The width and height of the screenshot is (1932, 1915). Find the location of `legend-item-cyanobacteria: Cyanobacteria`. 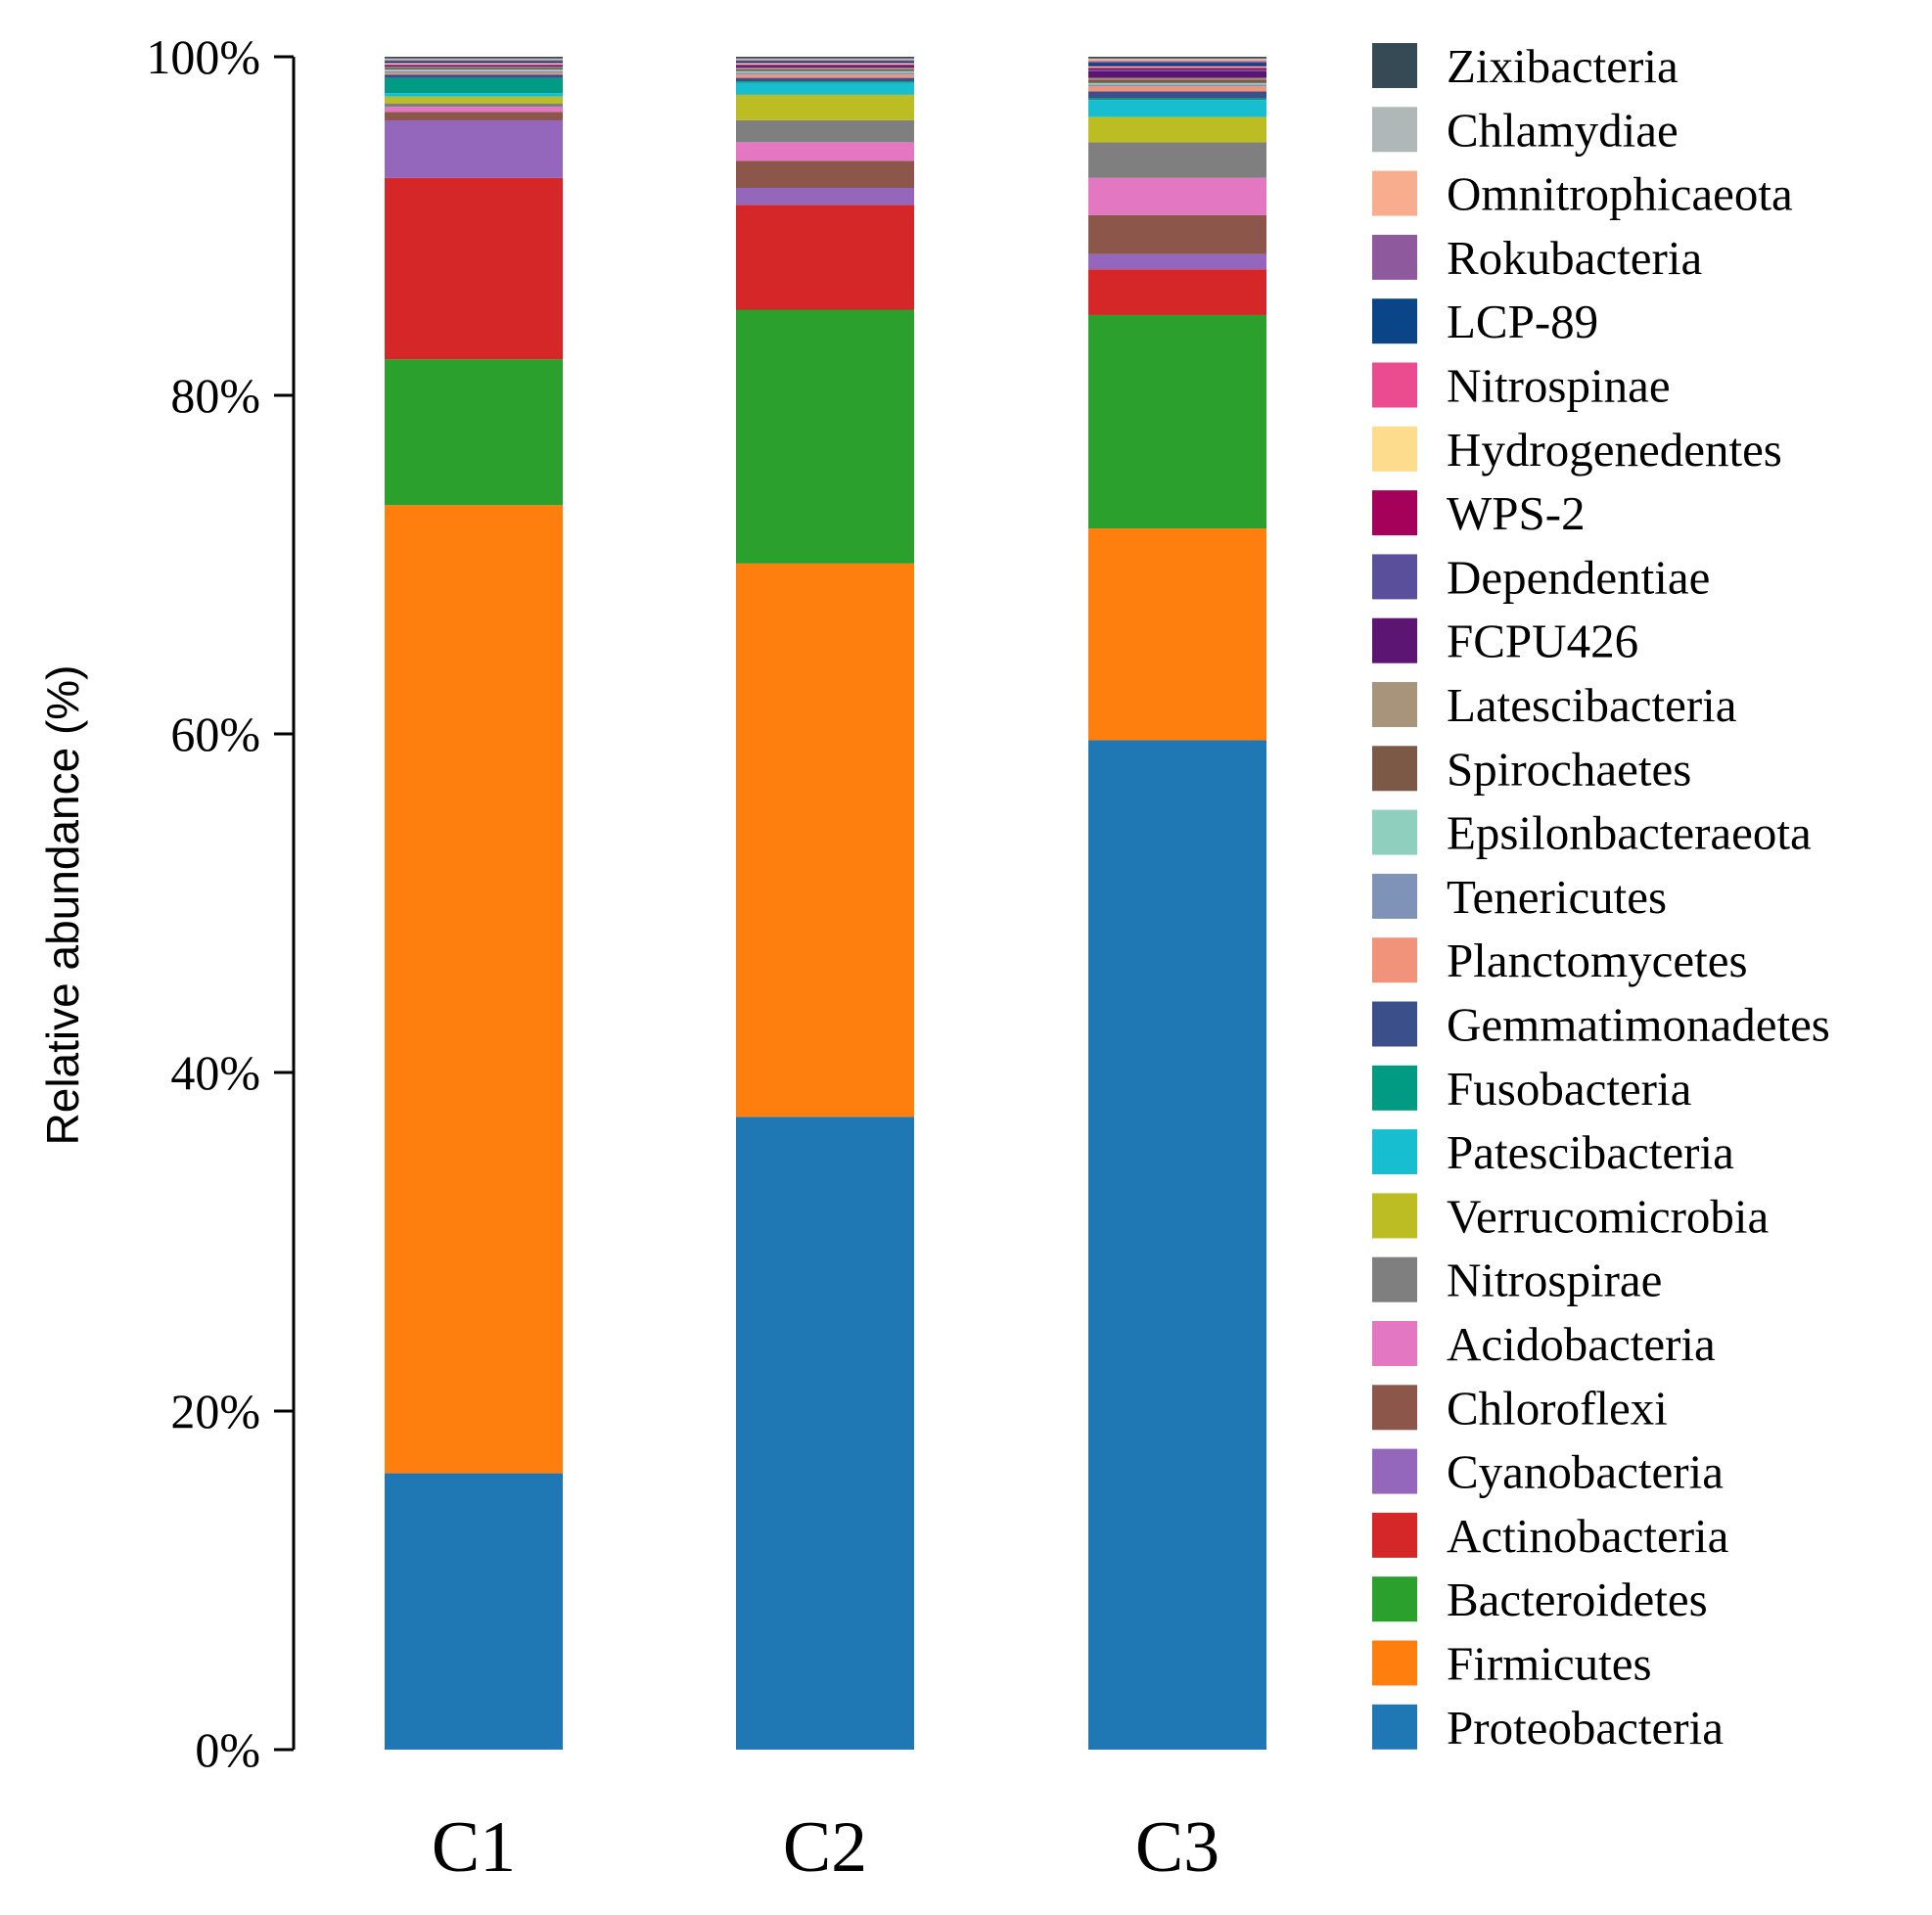

legend-item-cyanobacteria: Cyanobacteria is located at coordinates (1548, 1472).